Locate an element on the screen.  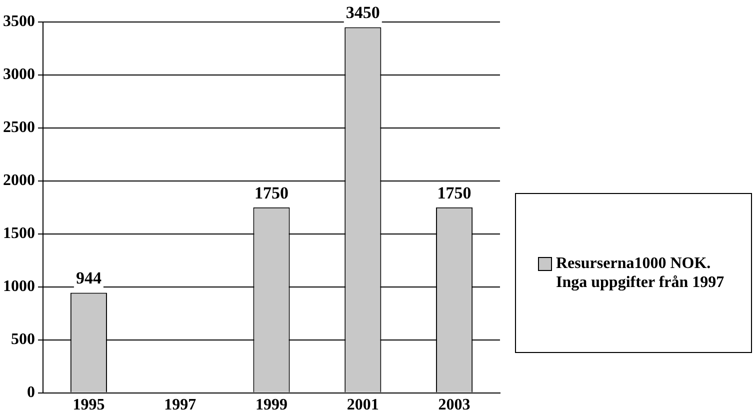
y-tick-label: 2000 is located at coordinates (19, 181).